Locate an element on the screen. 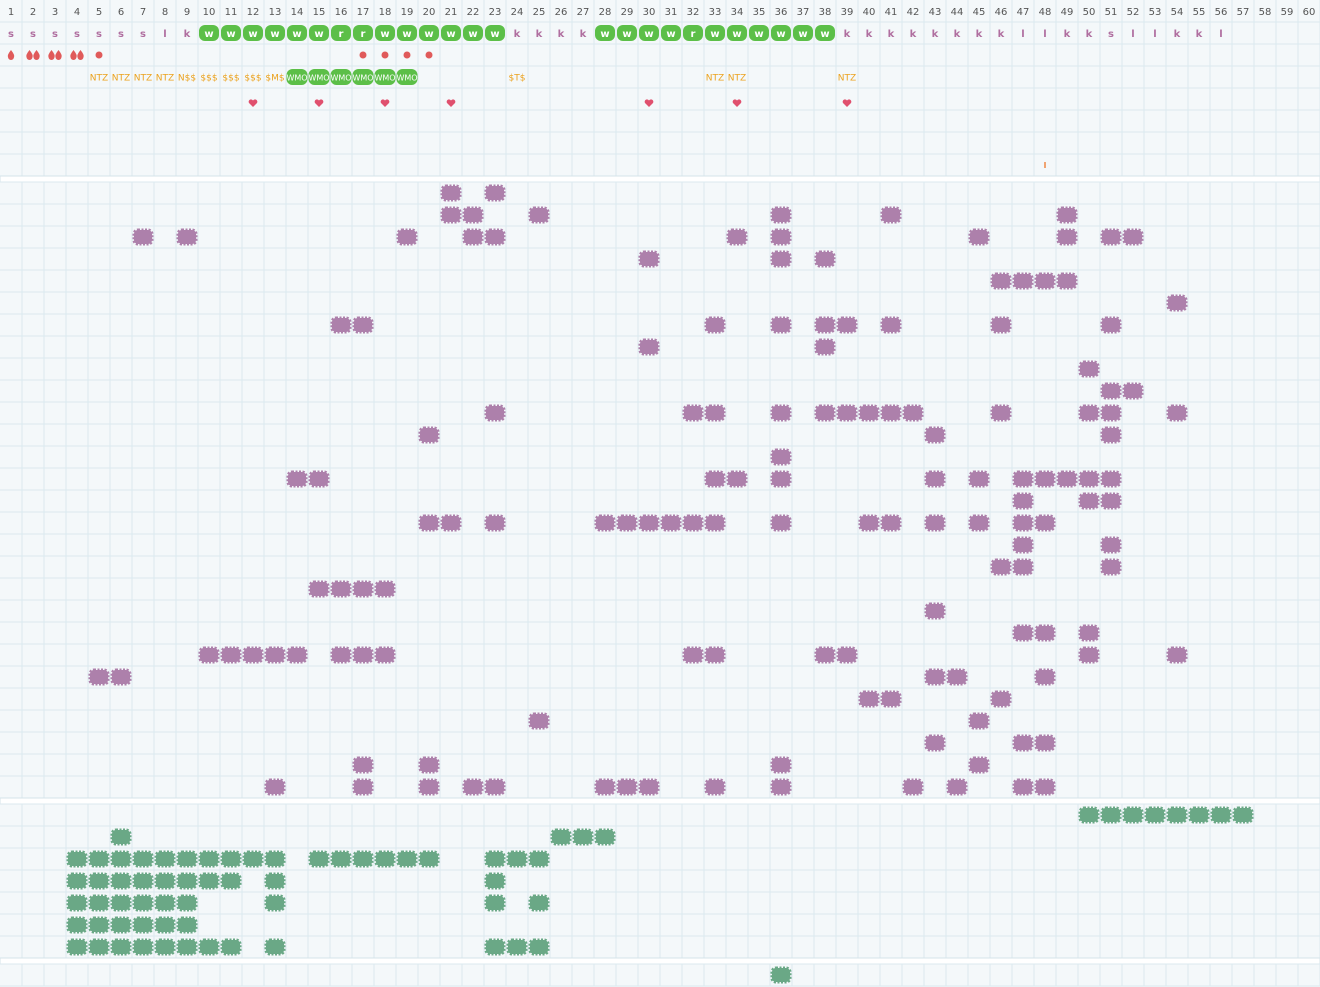  column-number: 26 is located at coordinates (561, 12).